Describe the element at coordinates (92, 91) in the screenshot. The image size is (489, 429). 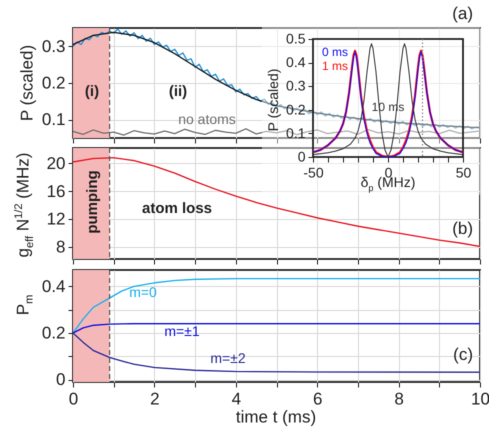
I see `band-label: (i)` at that location.